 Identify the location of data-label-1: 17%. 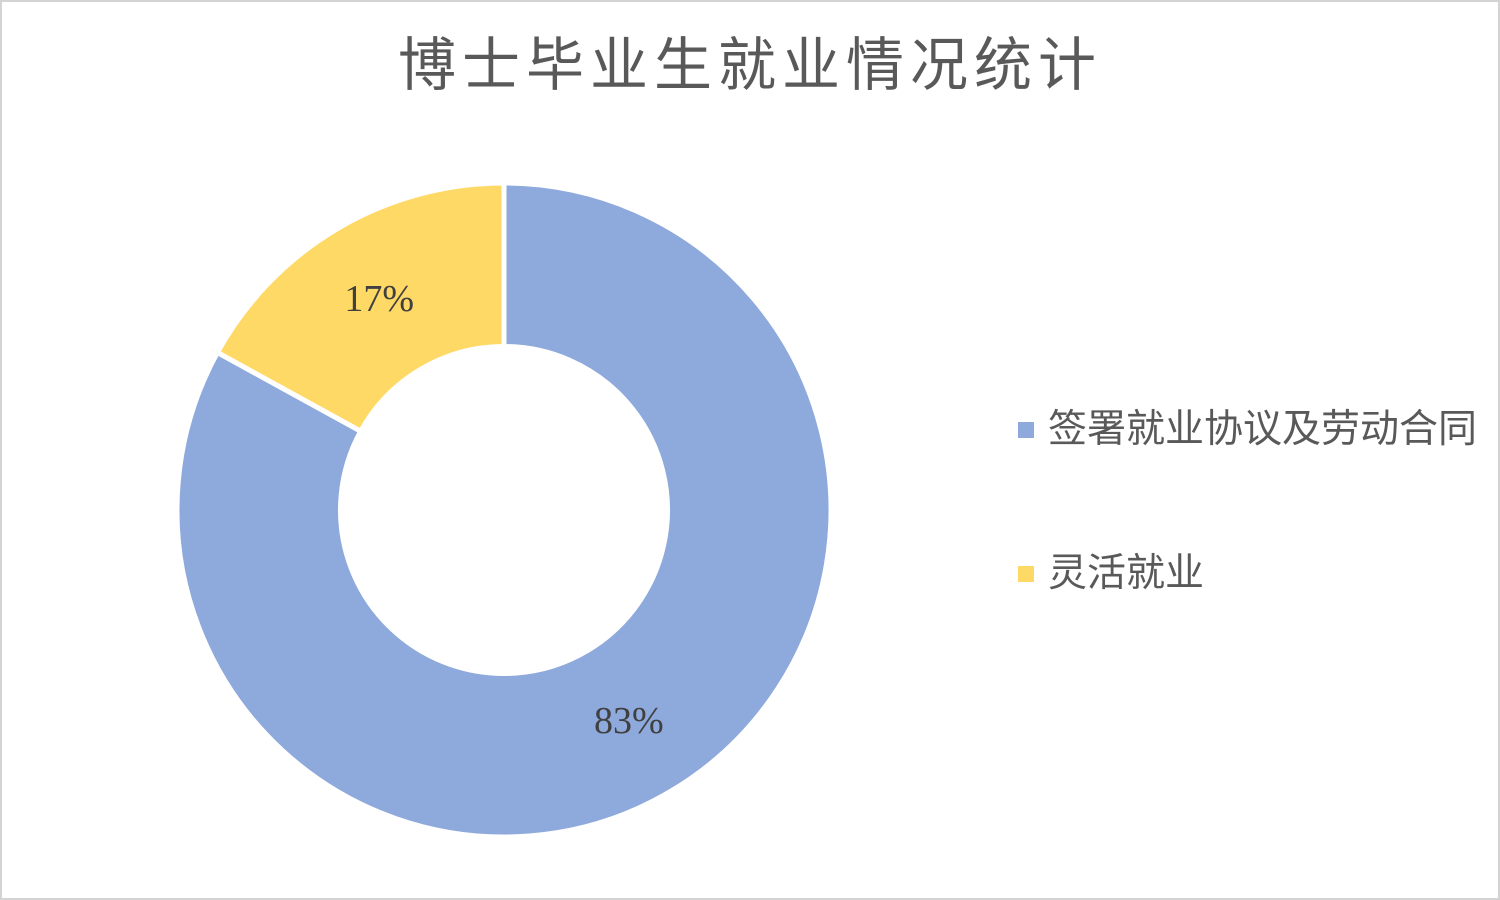
(379, 299).